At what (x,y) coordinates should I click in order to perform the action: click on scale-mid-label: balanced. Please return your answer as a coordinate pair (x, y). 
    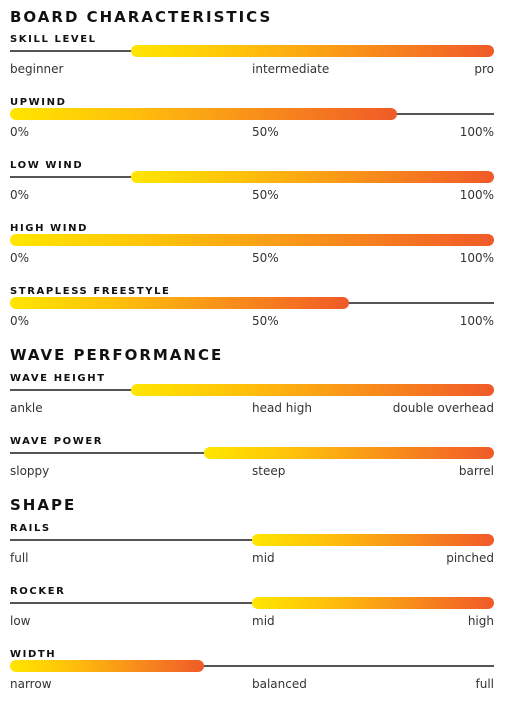
    Looking at the image, I should click on (279, 684).